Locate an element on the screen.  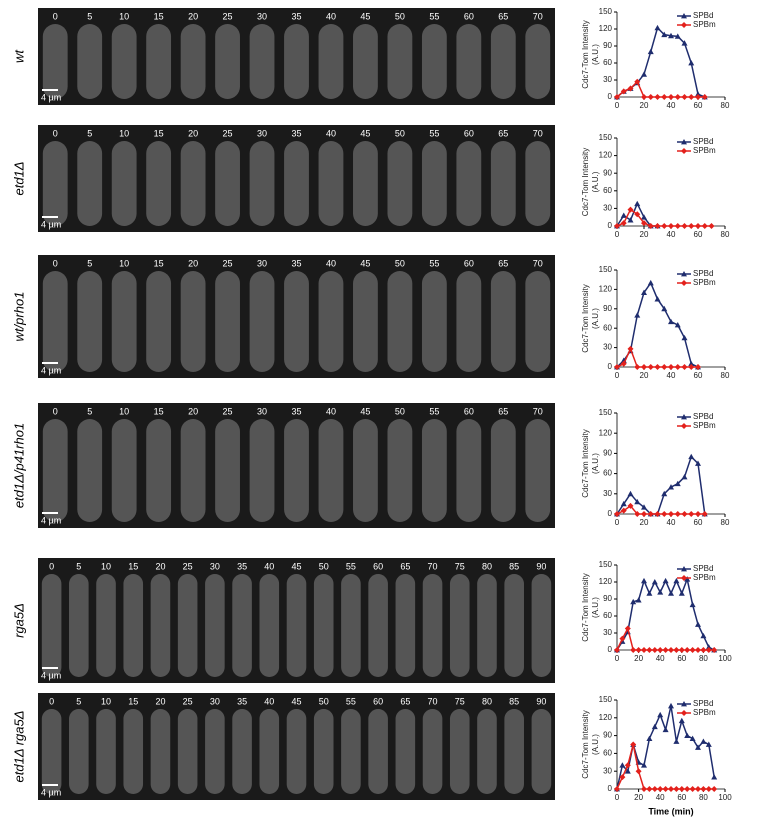
y-axis-label: Cdc7-Tom Intensity(A.U.) is located at coordinates (590, 318).